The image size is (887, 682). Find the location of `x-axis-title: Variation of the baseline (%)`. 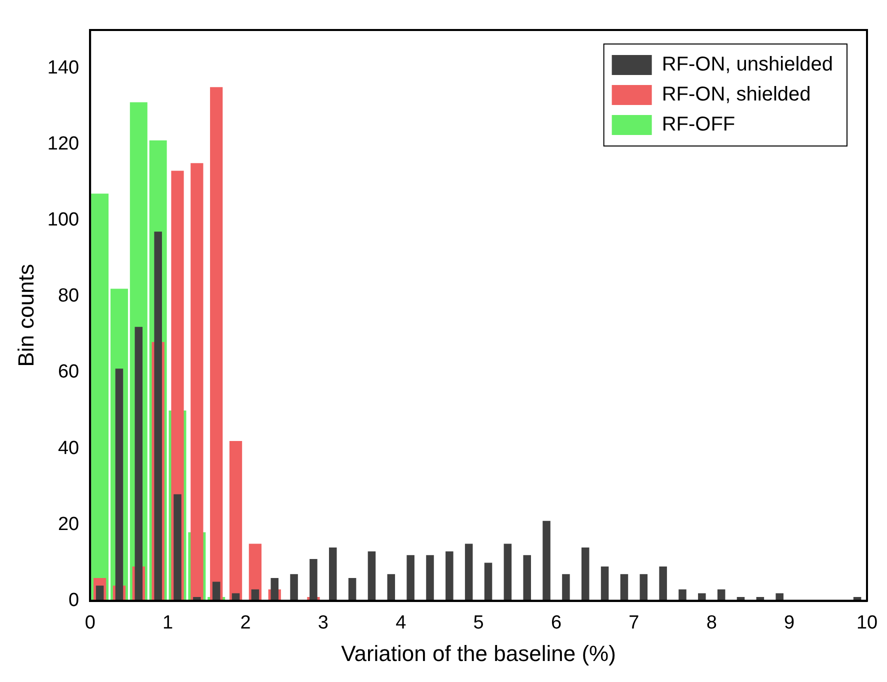

x-axis-title: Variation of the baseline (%) is located at coordinates (478, 653).